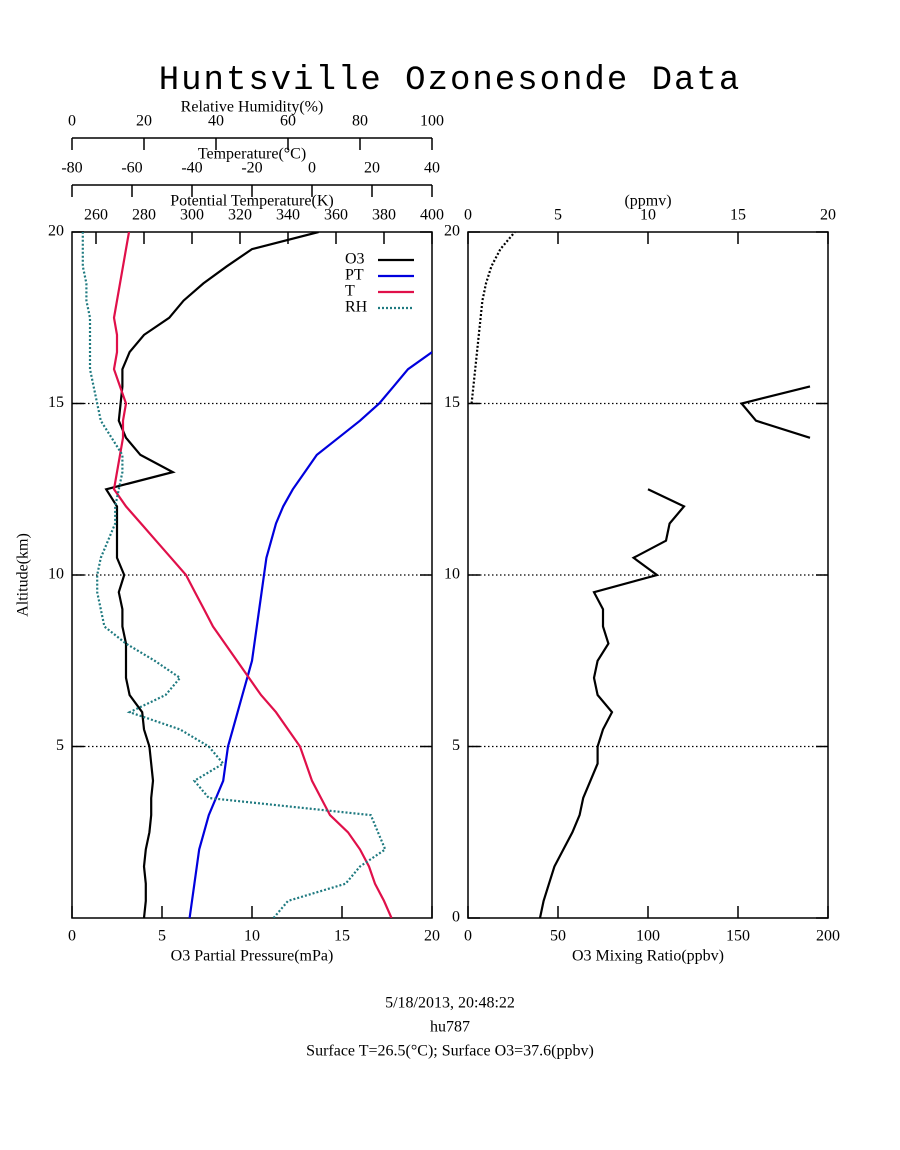 This screenshot has height=1150, width=900. I want to click on y-tick-label: 0, so click(456, 917).